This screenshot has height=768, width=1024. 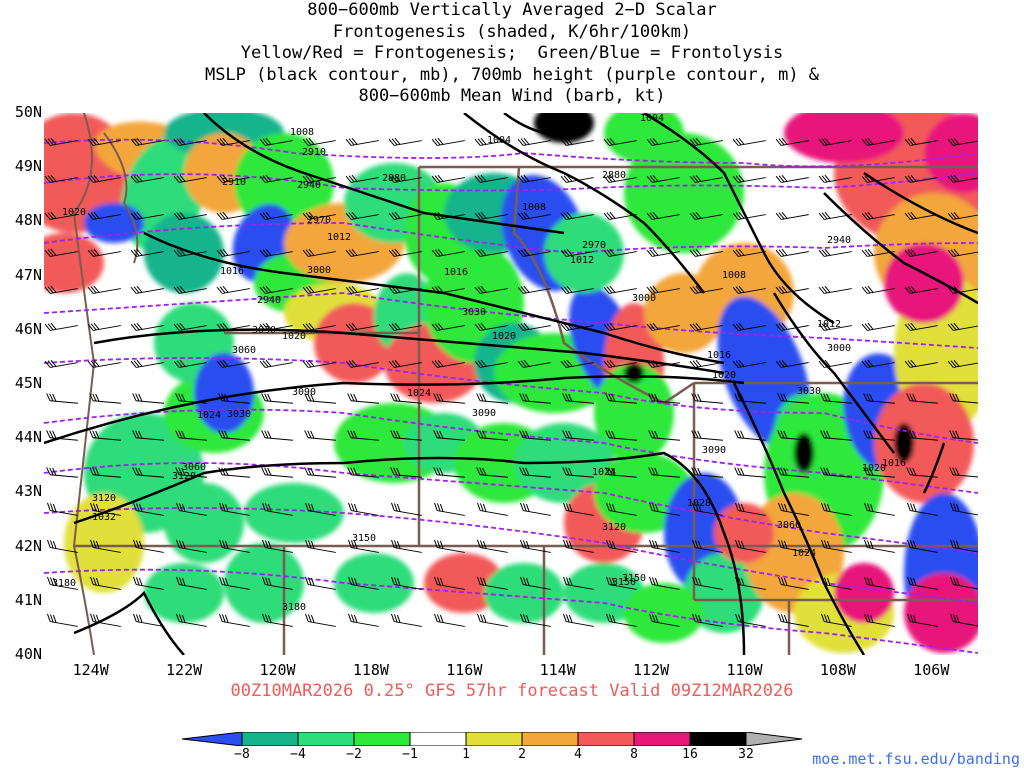 I want to click on mslp-label: 1016, so click(x=894, y=463).